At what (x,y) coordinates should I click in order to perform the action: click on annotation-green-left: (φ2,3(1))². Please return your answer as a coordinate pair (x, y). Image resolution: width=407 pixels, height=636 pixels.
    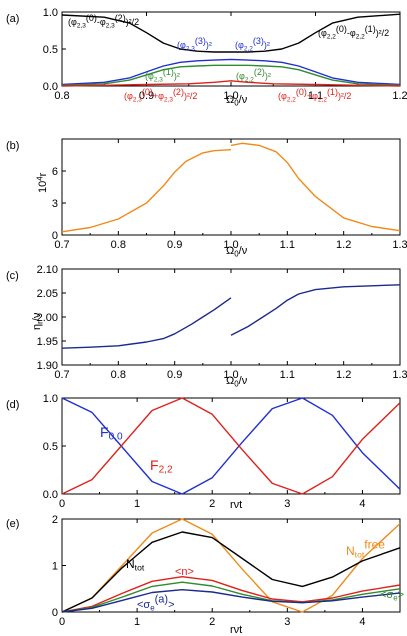
    Looking at the image, I should click on (162, 75).